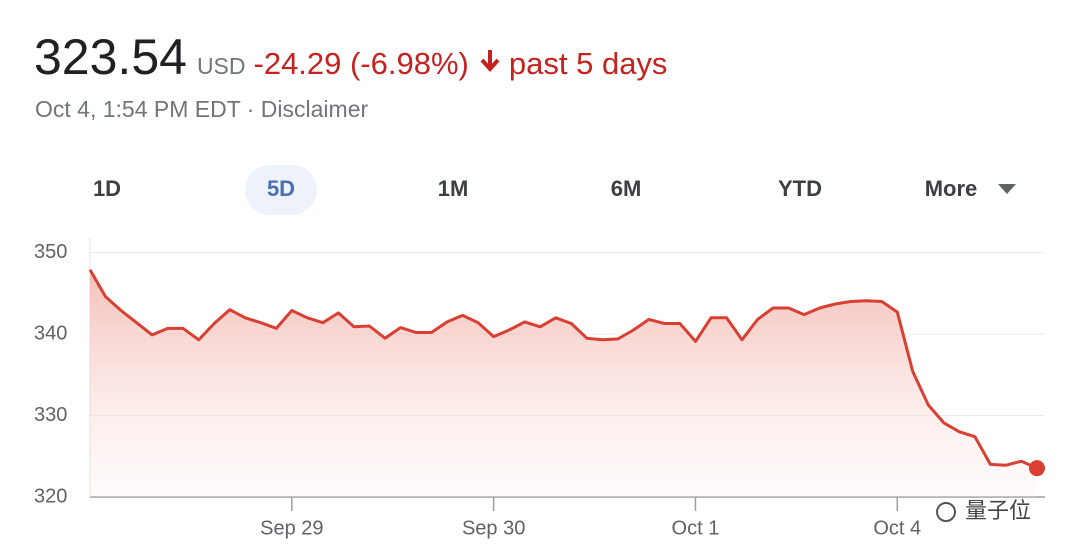 The height and width of the screenshot is (559, 1080). Describe the element at coordinates (107, 188) in the screenshot. I see `range-tab: 1D` at that location.